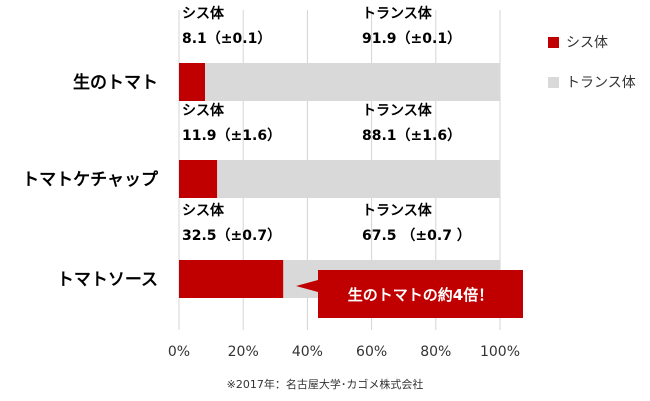 The width and height of the screenshot is (650, 401). Describe the element at coordinates (553, 42) in the screenshot. I see `legend-swatch-cis` at that location.